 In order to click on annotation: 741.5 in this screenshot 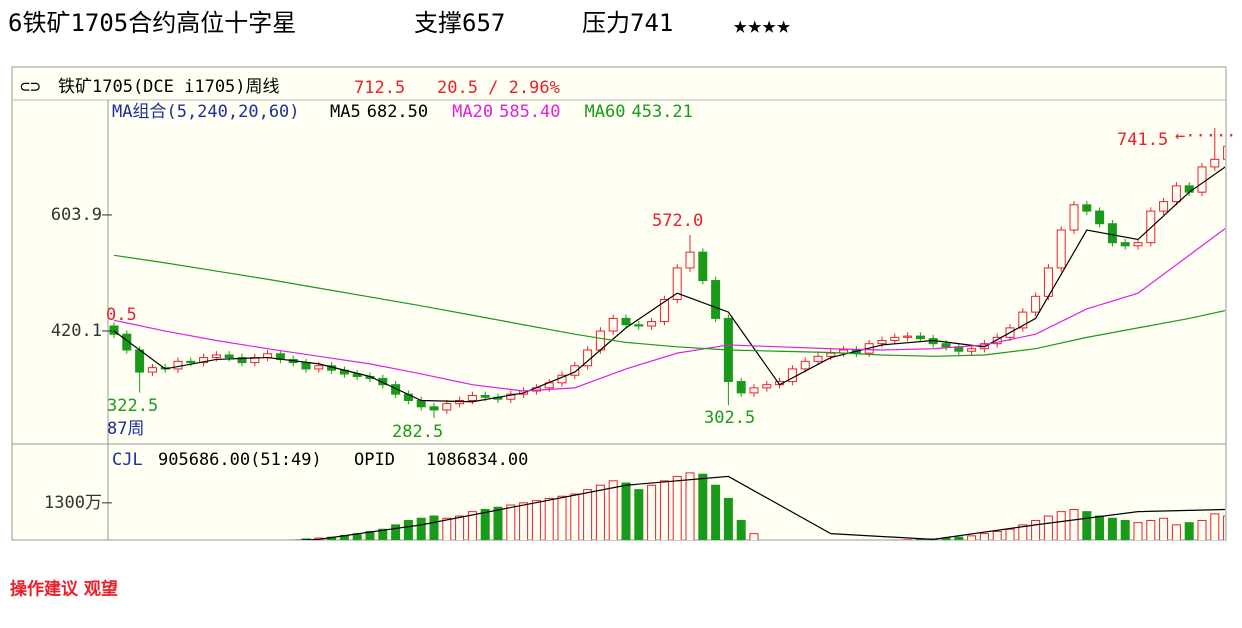, I will do `click(1142, 140)`.